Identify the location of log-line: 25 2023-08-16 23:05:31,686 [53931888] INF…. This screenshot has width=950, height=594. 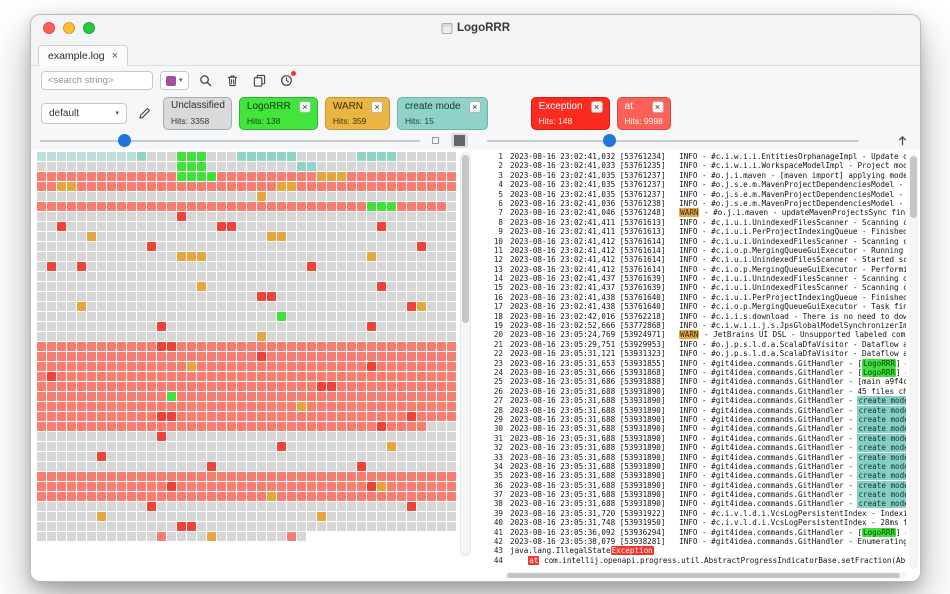
(694, 381).